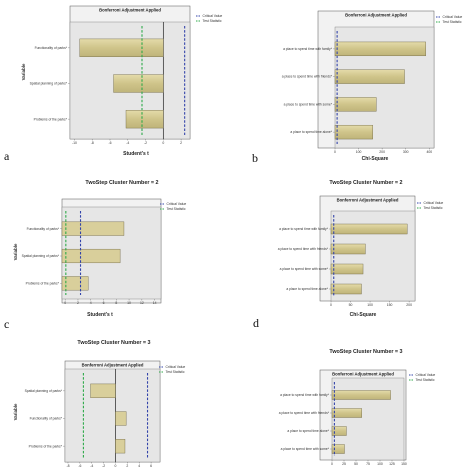  What do you see at coordinates (116, 303) in the screenshot?
I see `x-tick-label: 8` at bounding box center [116, 303].